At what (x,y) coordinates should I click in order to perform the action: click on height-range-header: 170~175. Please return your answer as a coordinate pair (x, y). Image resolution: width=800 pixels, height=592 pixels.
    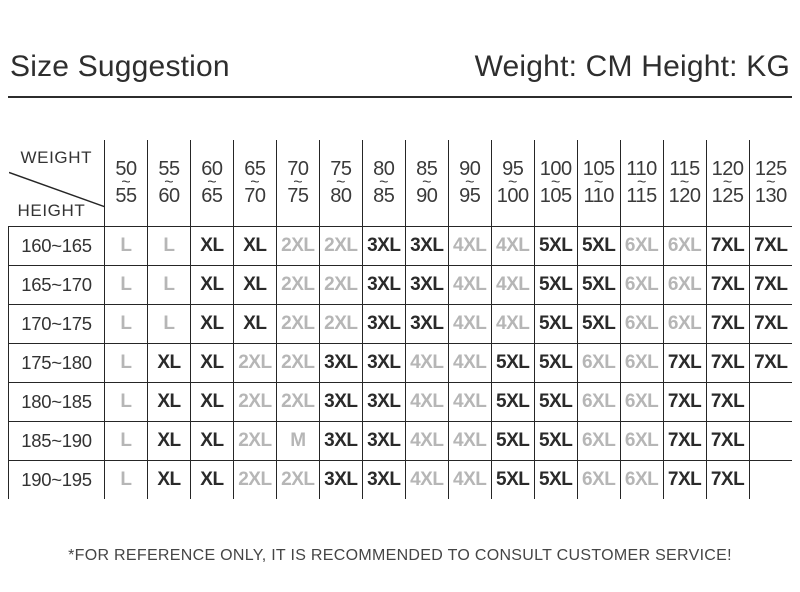
    Looking at the image, I should click on (56, 323).